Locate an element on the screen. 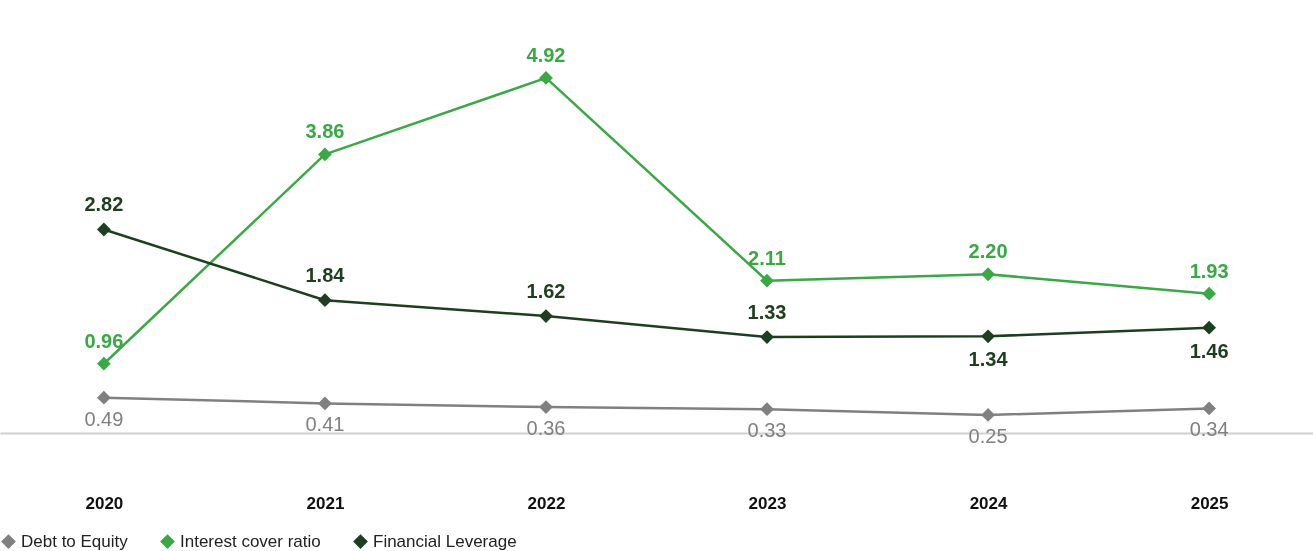  data-label: 1.33 is located at coordinates (767, 312).